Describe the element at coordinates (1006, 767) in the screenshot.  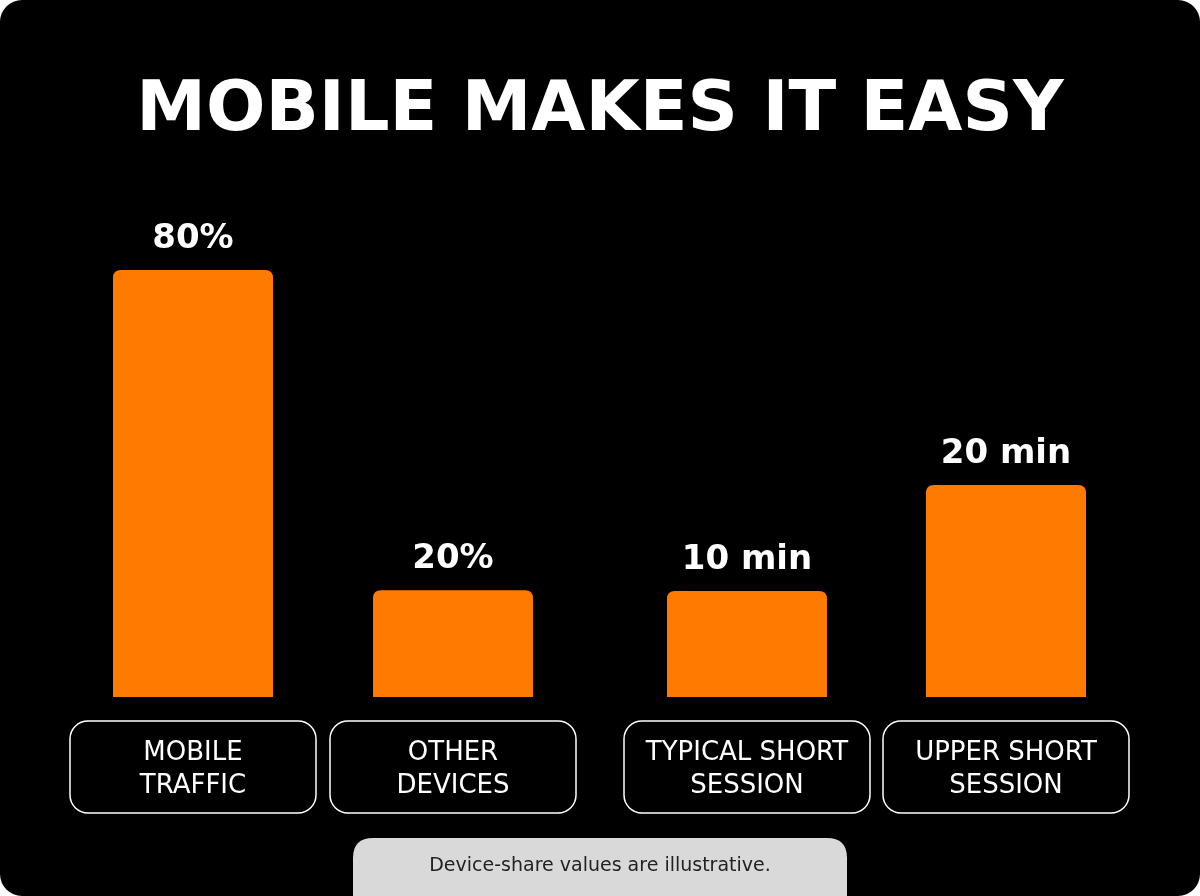
I see `x-tick-label: UPPER SHORT SESSION` at that location.